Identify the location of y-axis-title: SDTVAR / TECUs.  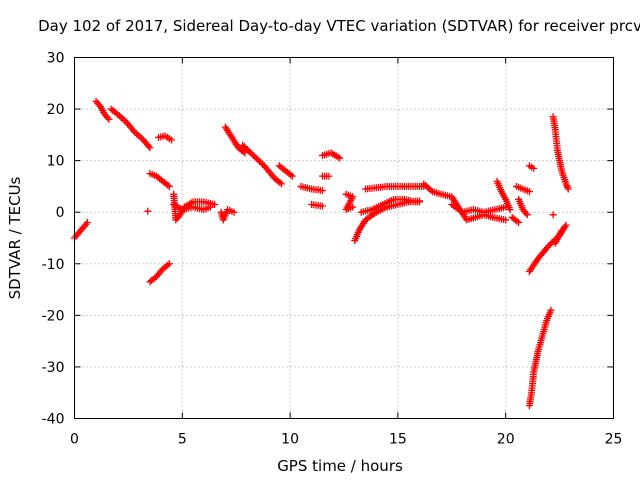
(15, 237).